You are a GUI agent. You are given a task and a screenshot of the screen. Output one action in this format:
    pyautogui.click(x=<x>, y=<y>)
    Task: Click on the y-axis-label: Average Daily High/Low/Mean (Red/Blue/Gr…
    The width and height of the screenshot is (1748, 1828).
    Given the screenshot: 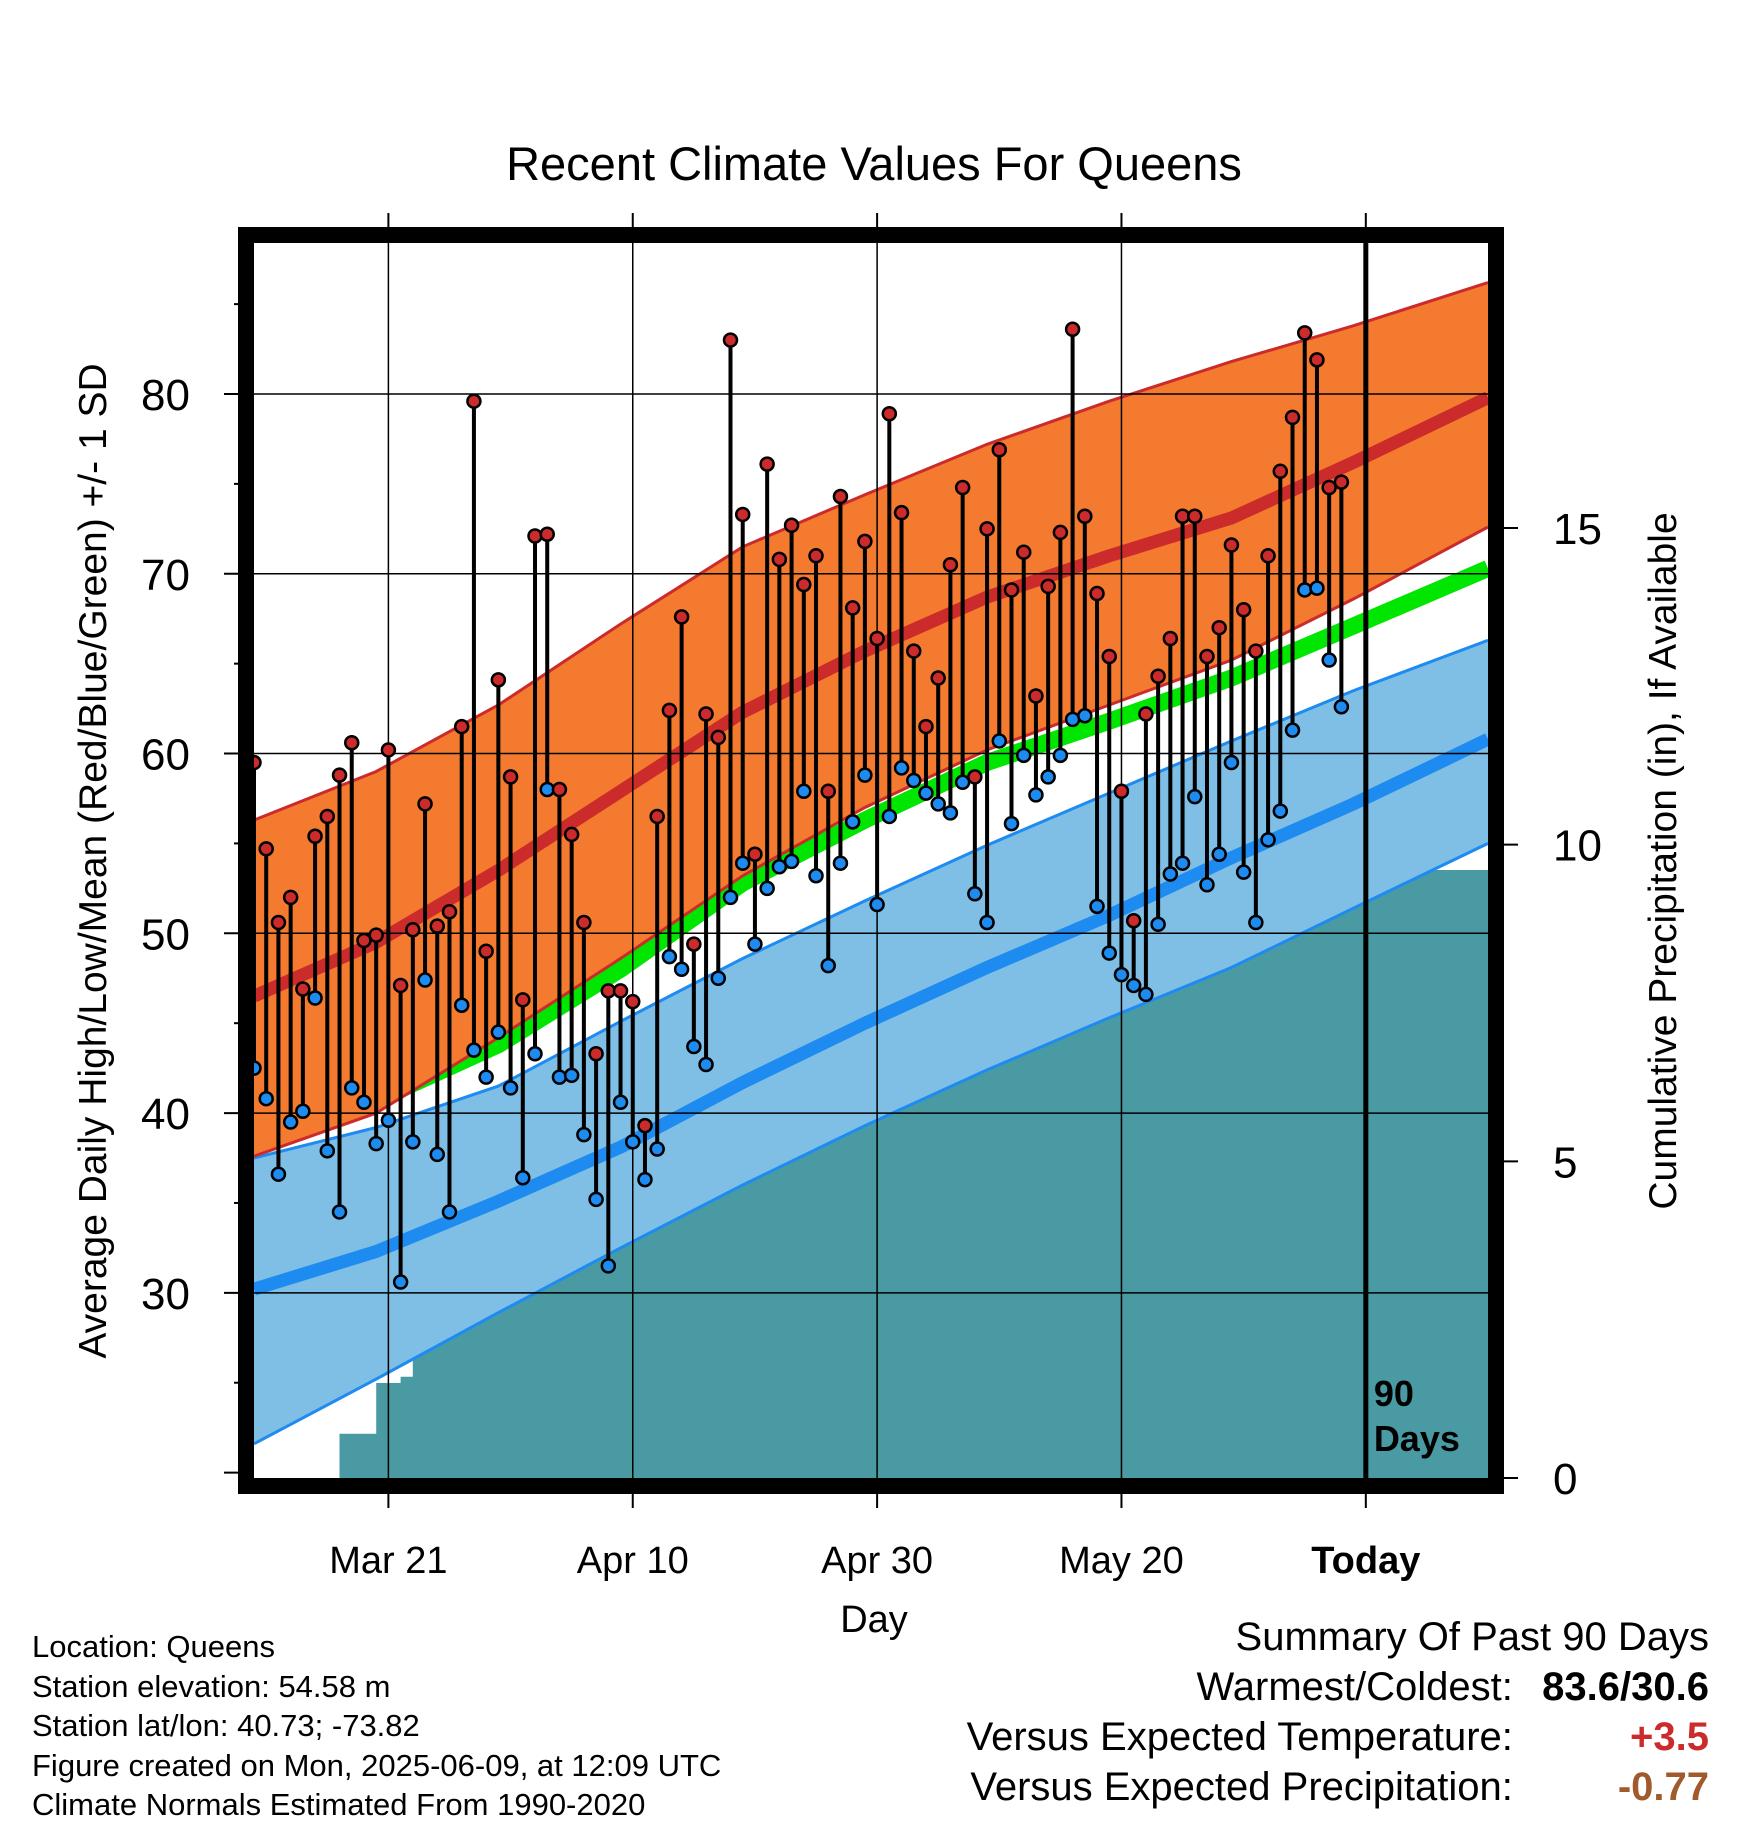 What is the action you would take?
    pyautogui.click(x=93, y=860)
    